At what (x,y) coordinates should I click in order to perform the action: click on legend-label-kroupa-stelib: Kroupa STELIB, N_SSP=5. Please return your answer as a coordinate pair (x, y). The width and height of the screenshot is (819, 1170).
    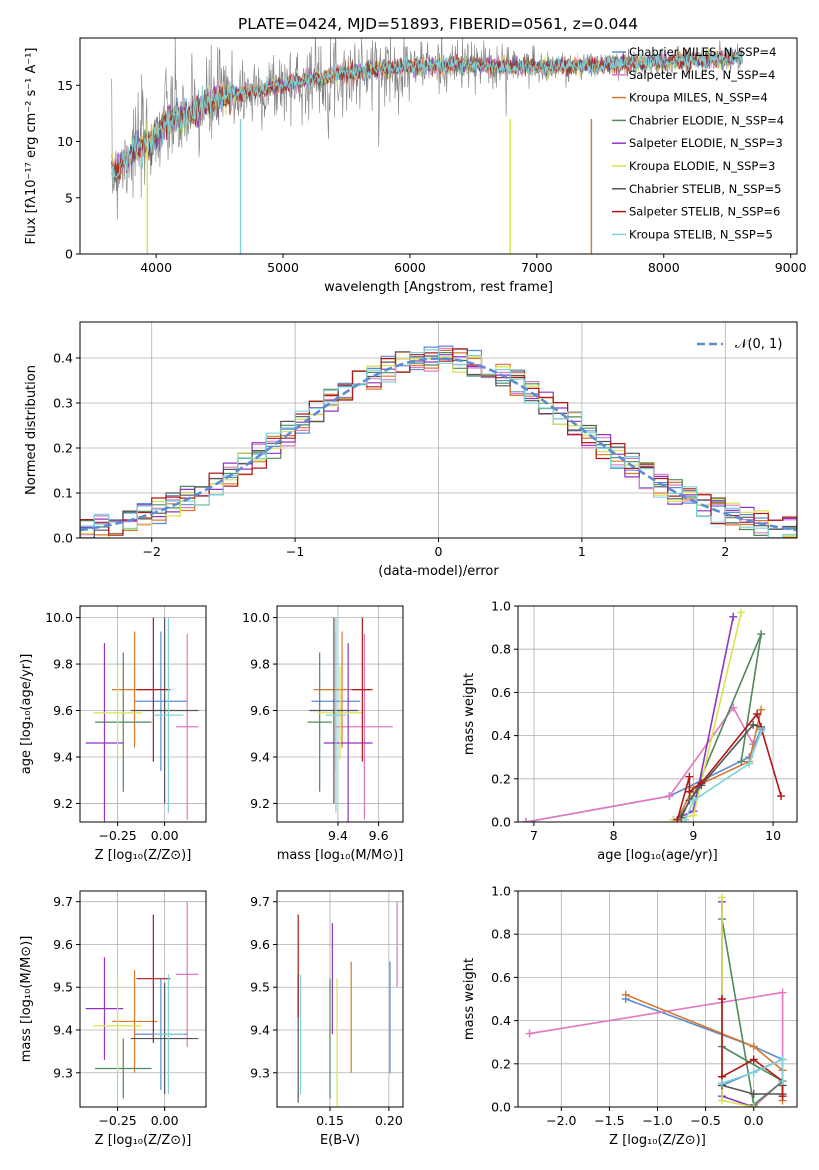
    Looking at the image, I should click on (701, 234).